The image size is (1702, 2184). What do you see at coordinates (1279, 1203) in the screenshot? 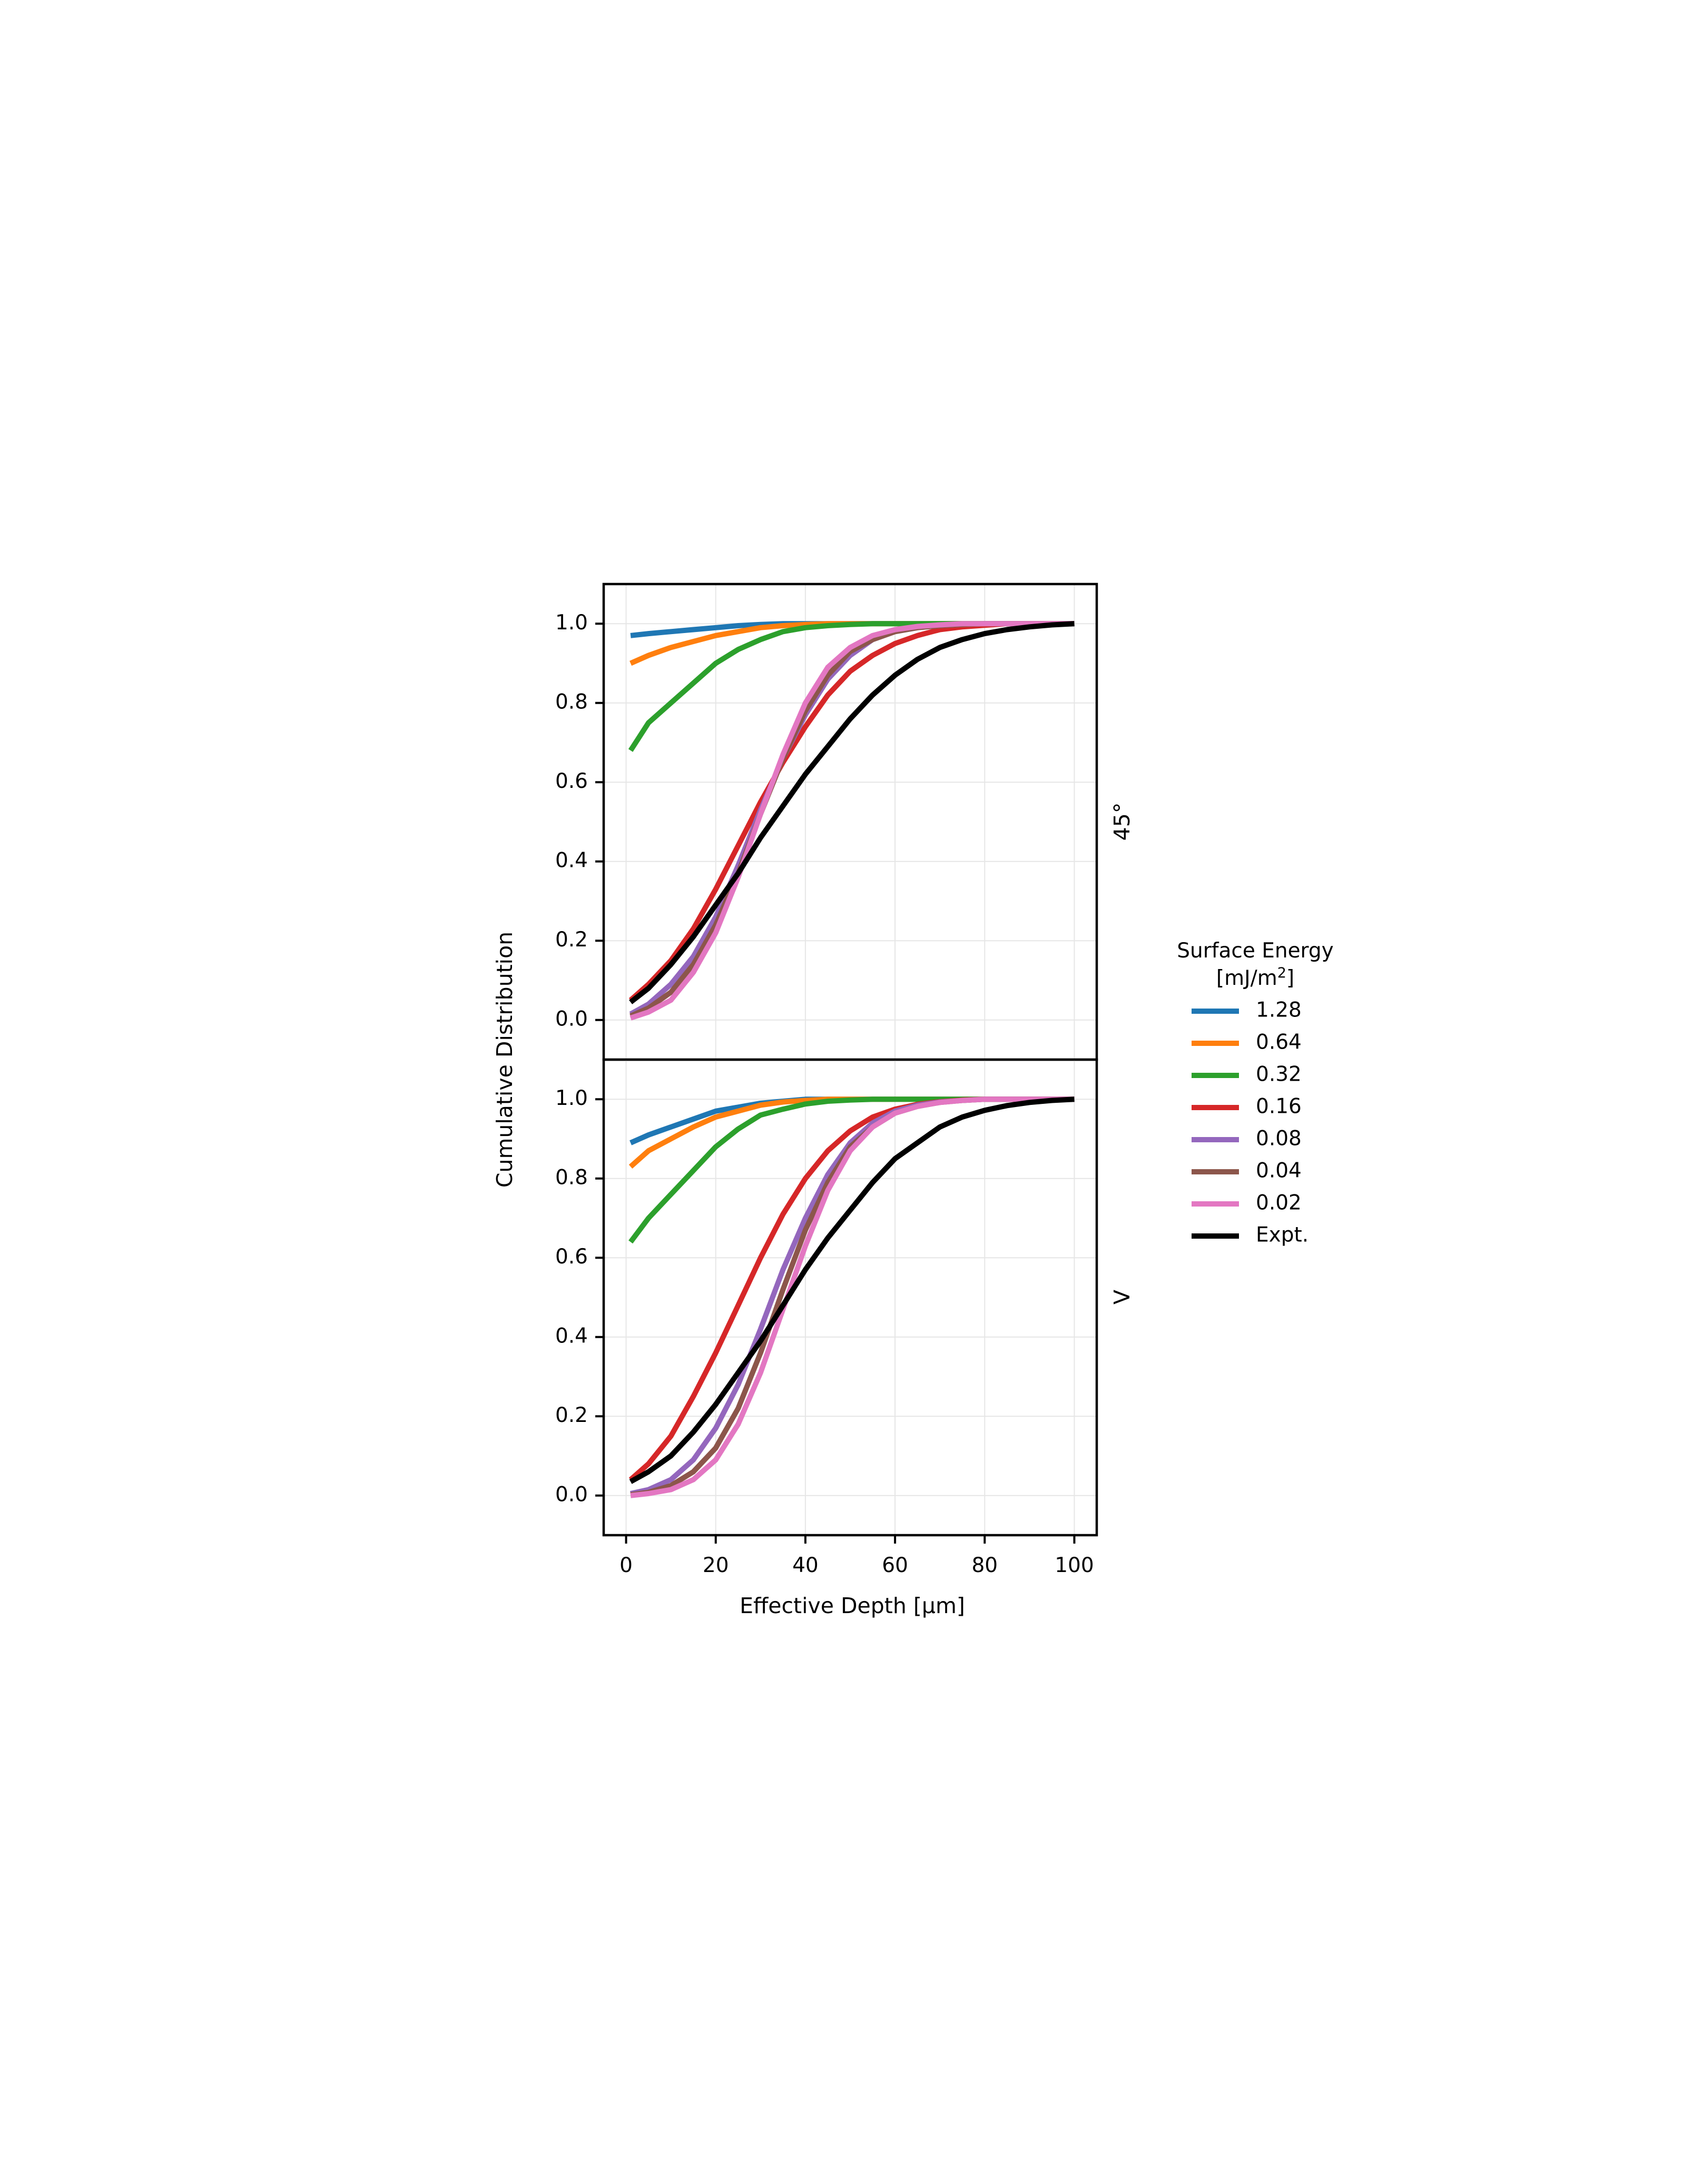
I see `legend-label-0.02: 0.02` at bounding box center [1279, 1203].